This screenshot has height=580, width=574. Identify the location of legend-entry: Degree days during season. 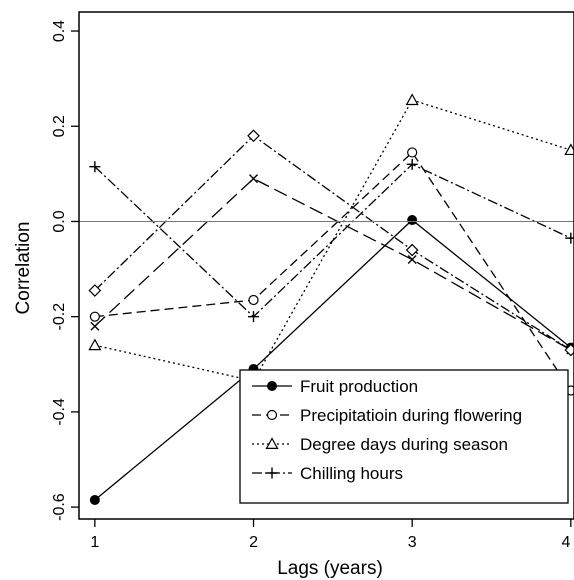
(380, 444).